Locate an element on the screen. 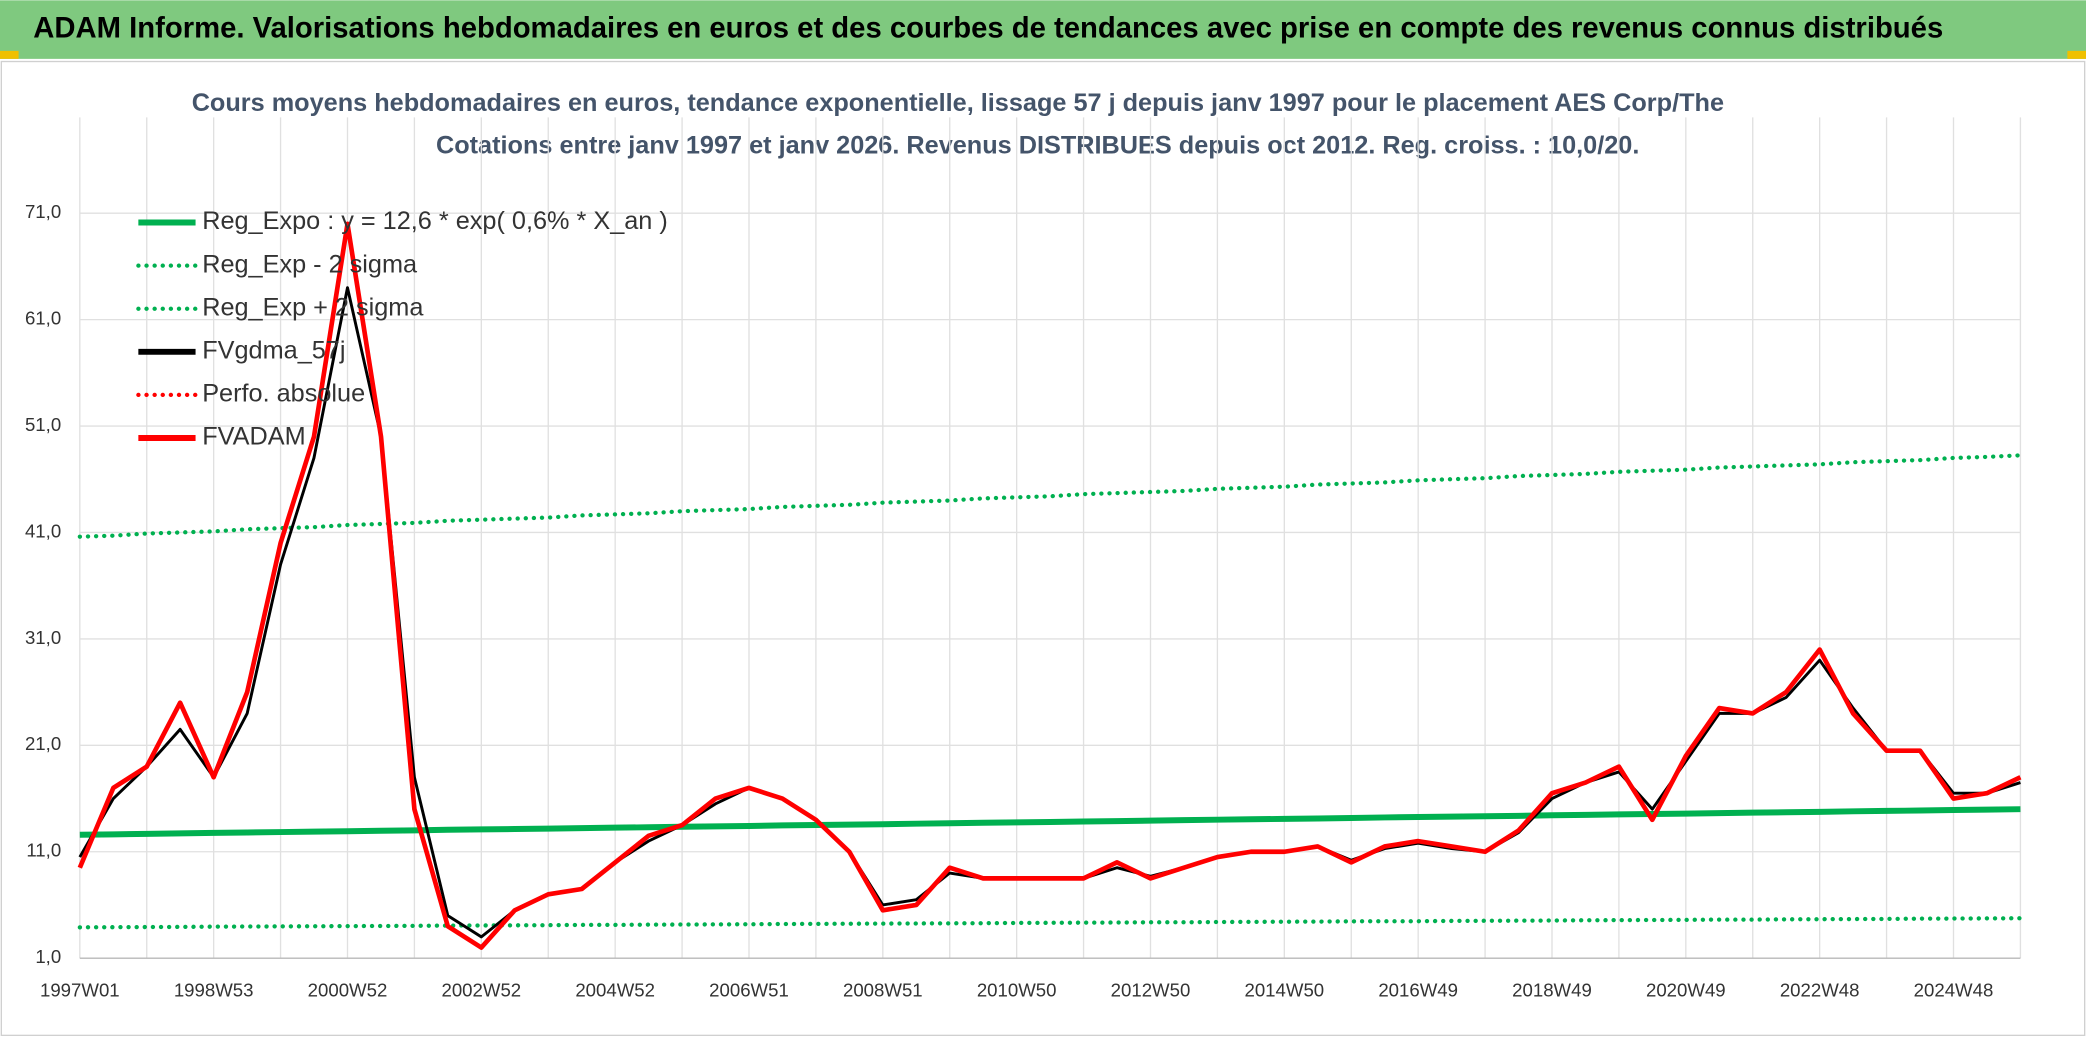 This screenshot has width=2086, height=1037. x-tick-label: 2018W49 is located at coordinates (1552, 989).